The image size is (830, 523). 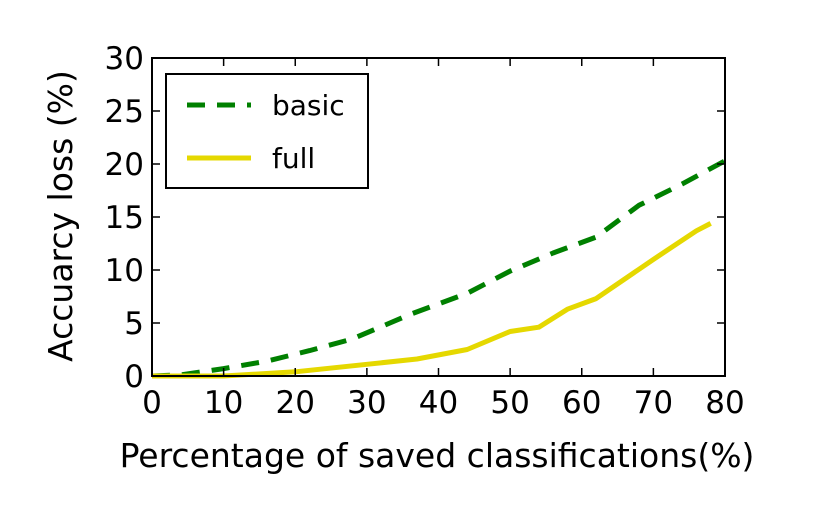 What do you see at coordinates (437, 455) in the screenshot?
I see `x-axis-label: Percentage of saved classifications(%)` at bounding box center [437, 455].